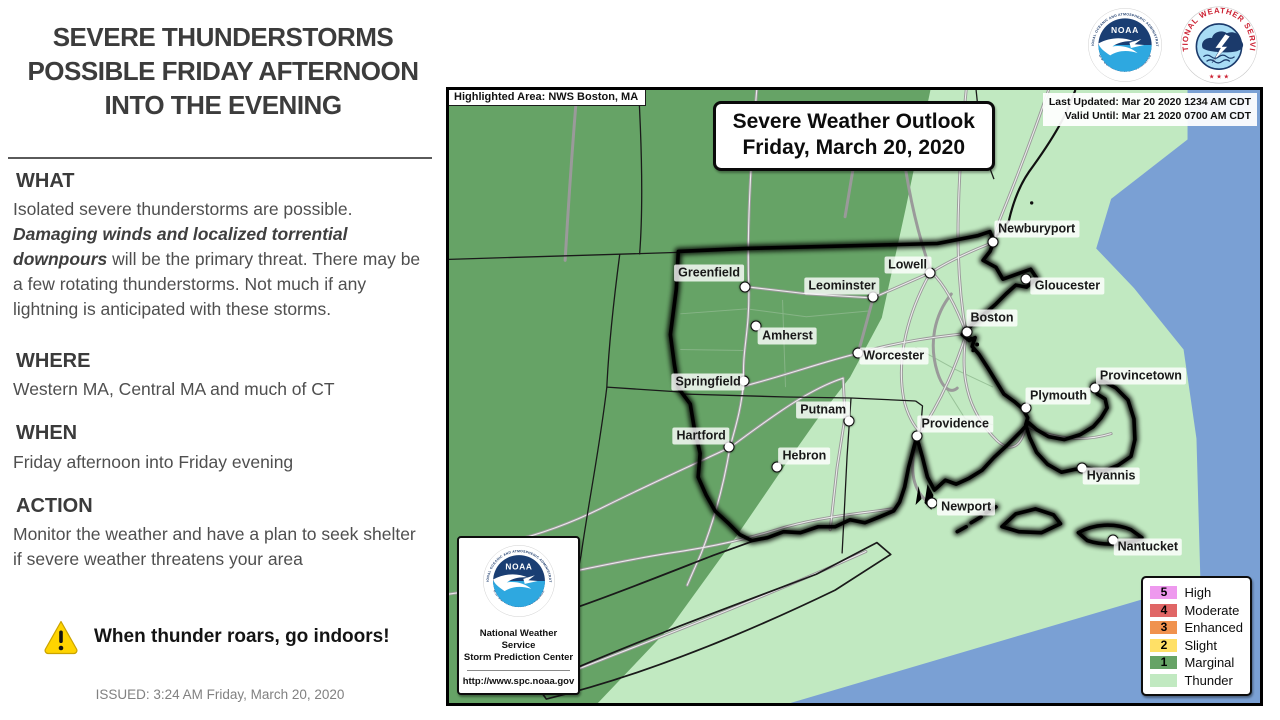  I want to click on legend-label-high: High, so click(1198, 593).